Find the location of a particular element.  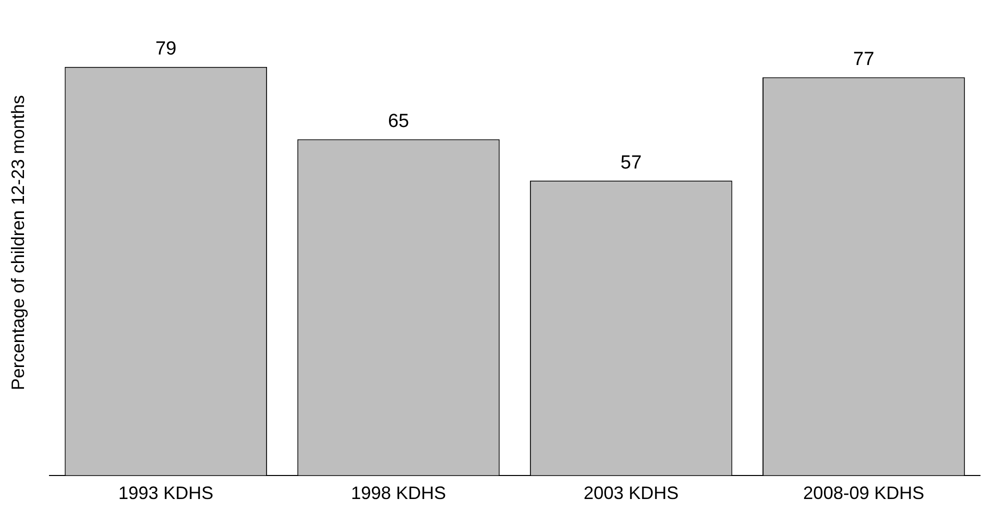

y-axis-title: Percentage of children 12-23 months is located at coordinates (18, 242).